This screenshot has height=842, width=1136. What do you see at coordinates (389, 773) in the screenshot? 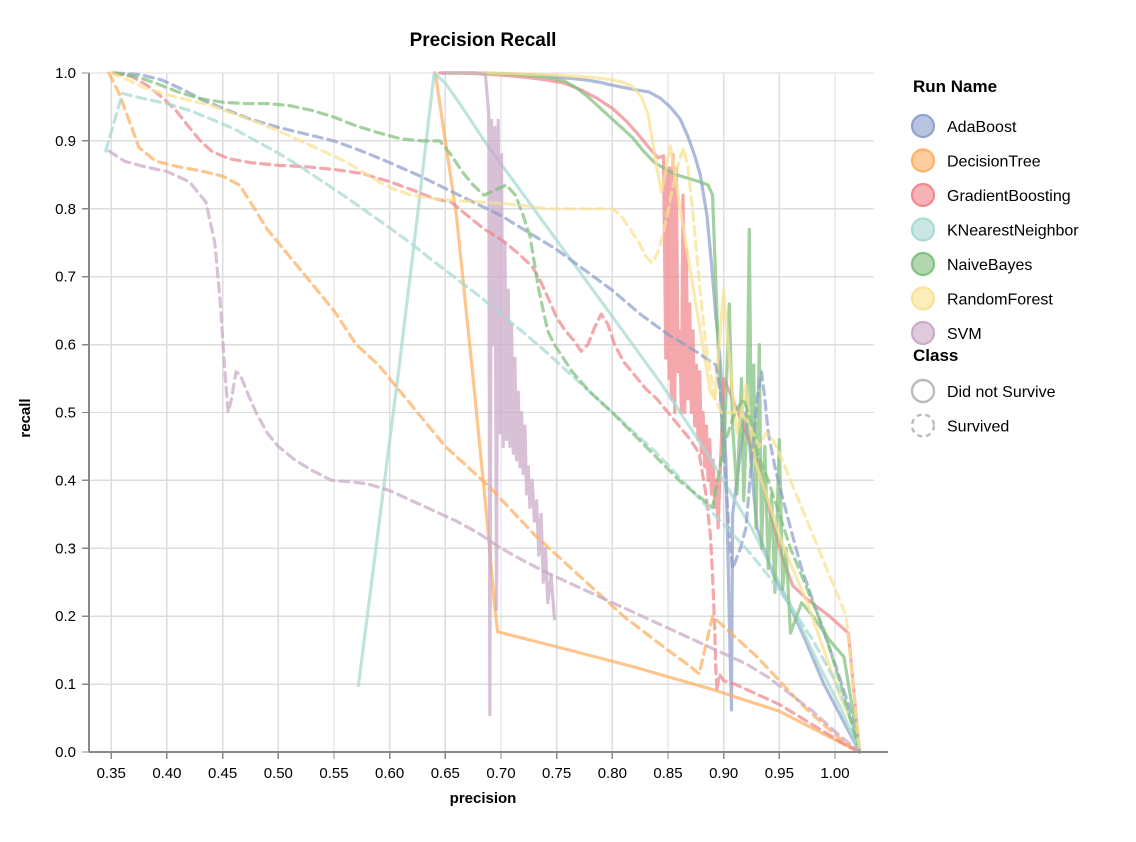
I see `x-tick-label-0.60: 0.60` at bounding box center [389, 773].